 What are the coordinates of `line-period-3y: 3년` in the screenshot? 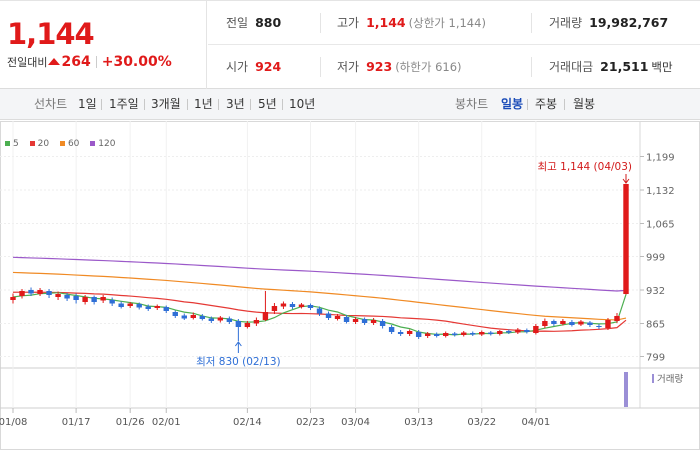 It's located at (235, 104).